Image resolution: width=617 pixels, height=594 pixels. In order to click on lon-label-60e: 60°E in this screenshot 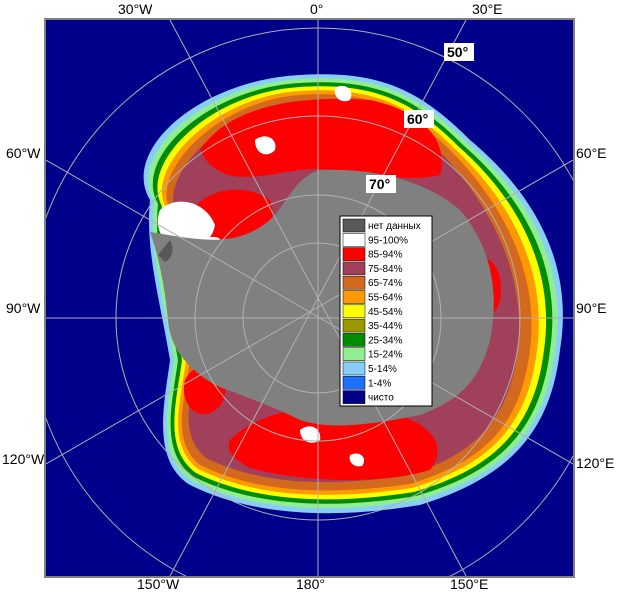, I will do `click(591, 153)`.